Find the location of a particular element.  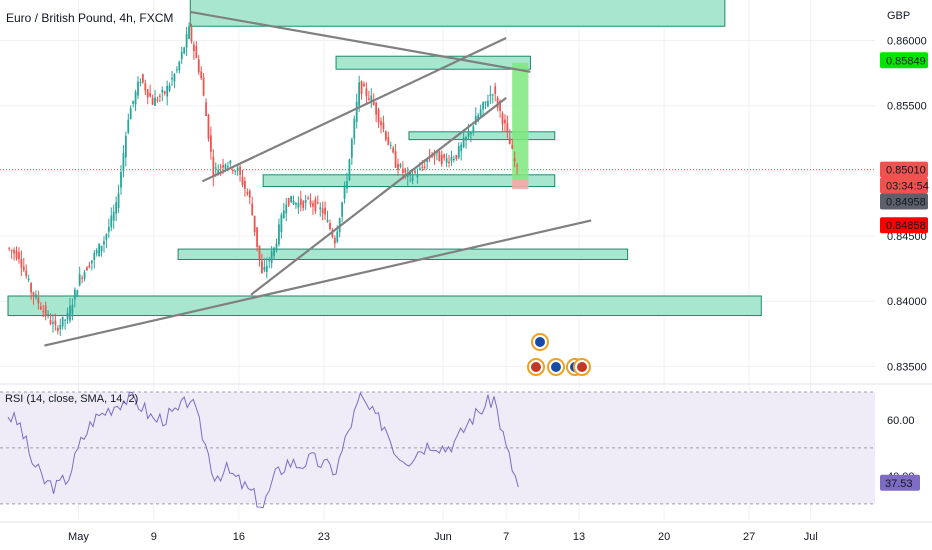

price-label-badge is located at coordinates (904, 201).